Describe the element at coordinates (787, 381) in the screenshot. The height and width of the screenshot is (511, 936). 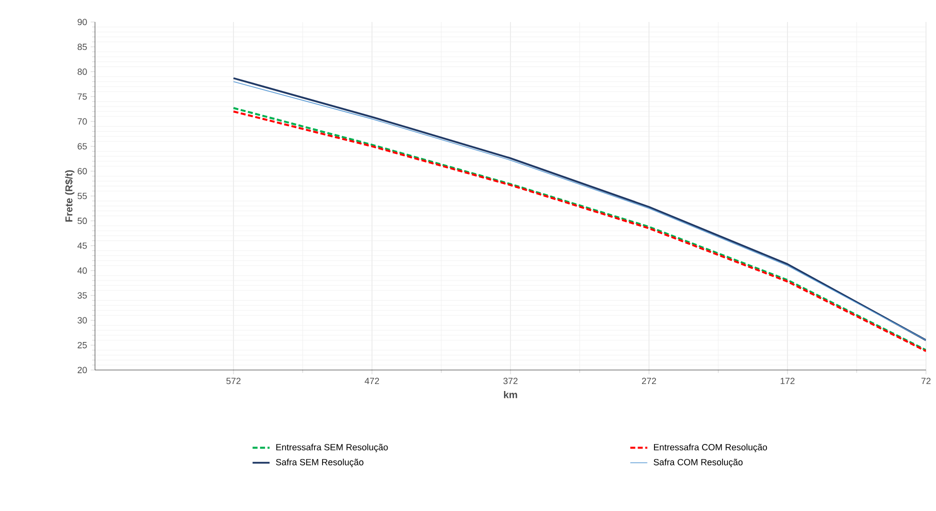
I see `x-tick-label: 172` at that location.